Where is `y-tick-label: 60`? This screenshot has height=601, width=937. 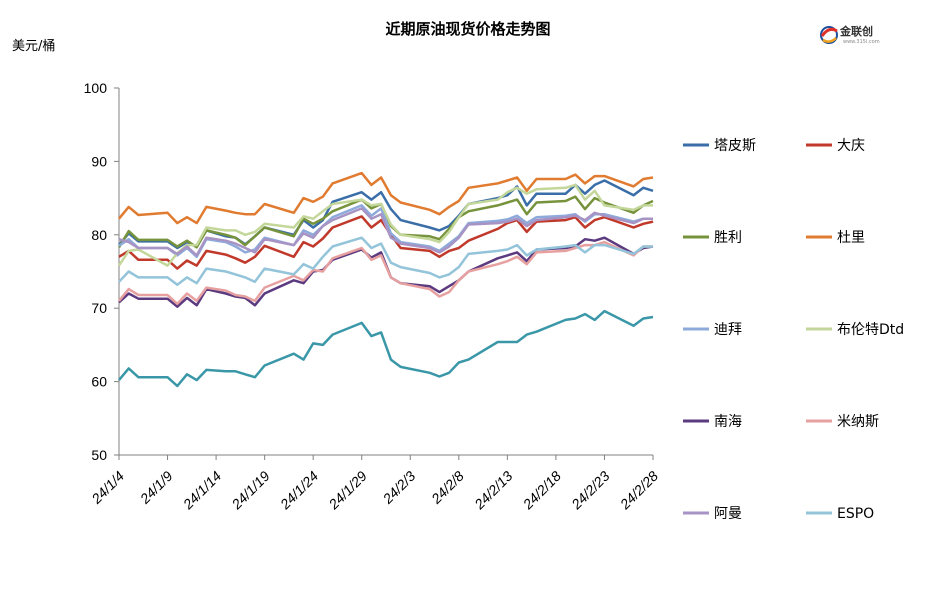 y-tick-label: 60 is located at coordinates (99, 382).